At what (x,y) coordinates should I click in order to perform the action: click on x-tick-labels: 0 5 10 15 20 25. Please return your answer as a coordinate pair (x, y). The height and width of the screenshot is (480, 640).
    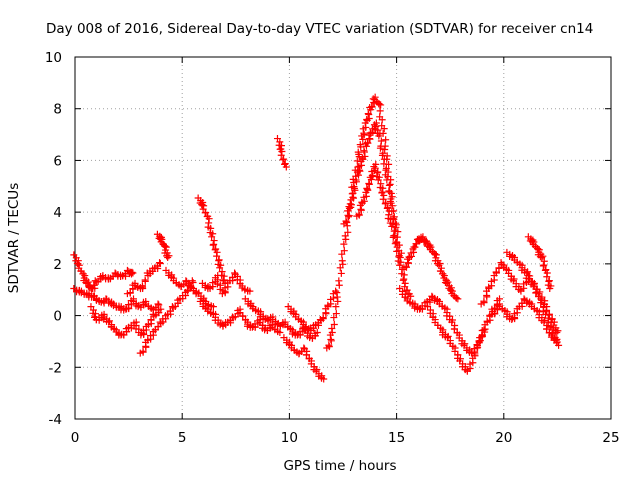
    Looking at the image, I should click on (345, 438).